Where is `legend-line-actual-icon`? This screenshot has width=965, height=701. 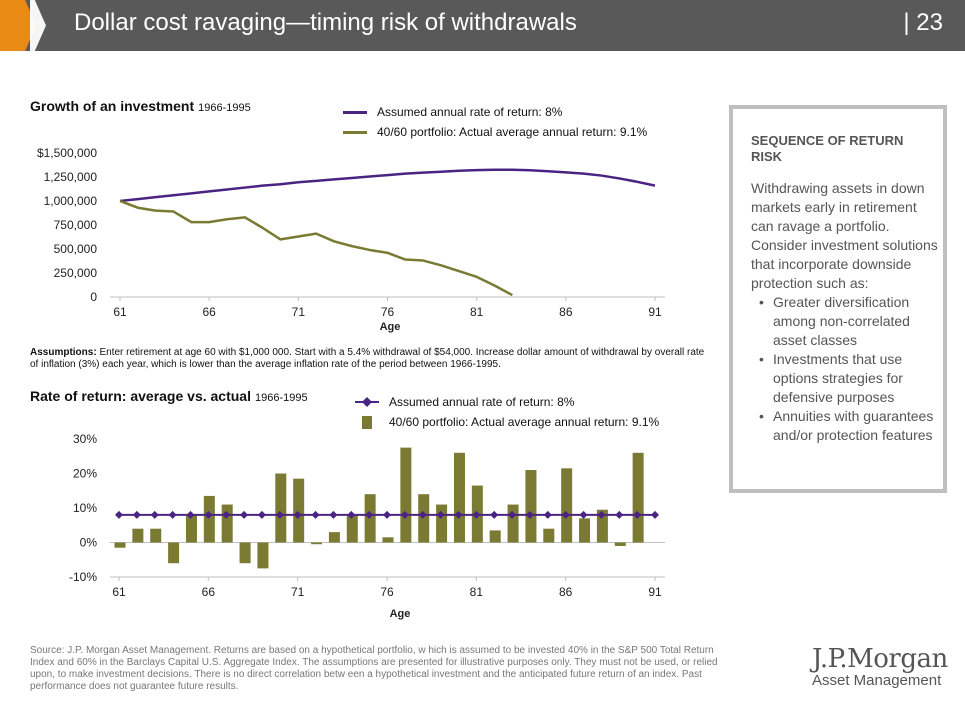 legend-line-actual-icon is located at coordinates (355, 132).